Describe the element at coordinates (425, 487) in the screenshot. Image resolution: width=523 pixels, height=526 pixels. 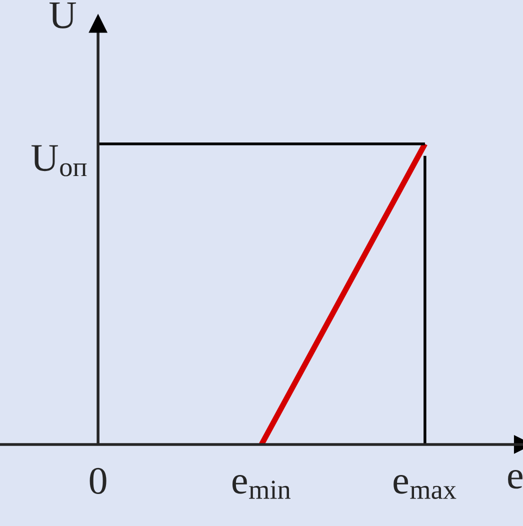
I see `x-tick-label: e$_{max}$` at that location.